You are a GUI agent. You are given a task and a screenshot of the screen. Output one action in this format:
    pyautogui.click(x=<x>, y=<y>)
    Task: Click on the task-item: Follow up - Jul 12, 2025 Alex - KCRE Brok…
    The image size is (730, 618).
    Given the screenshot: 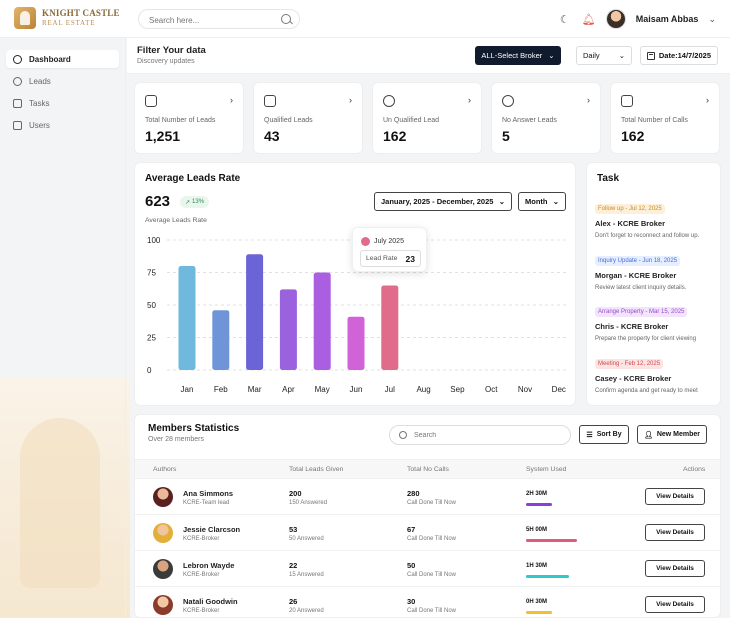 What is the action you would take?
    pyautogui.click(x=655, y=218)
    